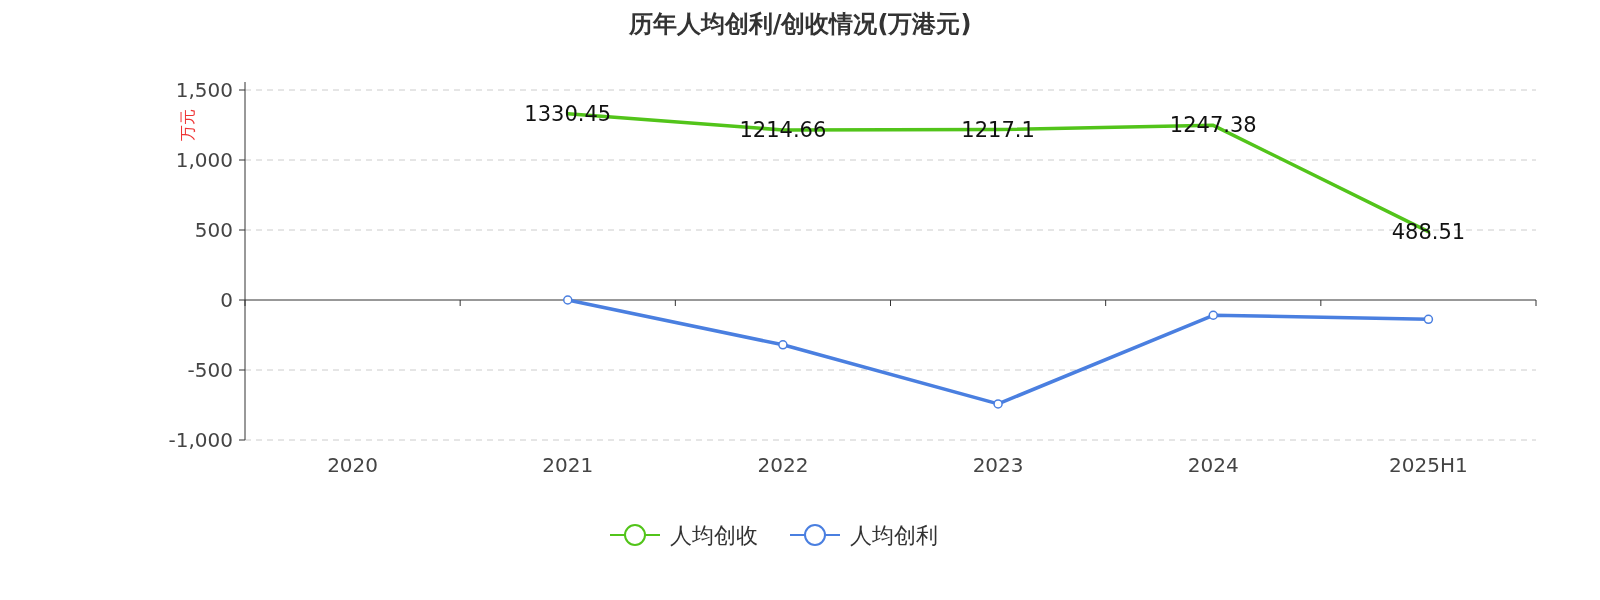 The height and width of the screenshot is (600, 1600). Describe the element at coordinates (1428, 231) in the screenshot. I see `data-label: 488.51` at that location.